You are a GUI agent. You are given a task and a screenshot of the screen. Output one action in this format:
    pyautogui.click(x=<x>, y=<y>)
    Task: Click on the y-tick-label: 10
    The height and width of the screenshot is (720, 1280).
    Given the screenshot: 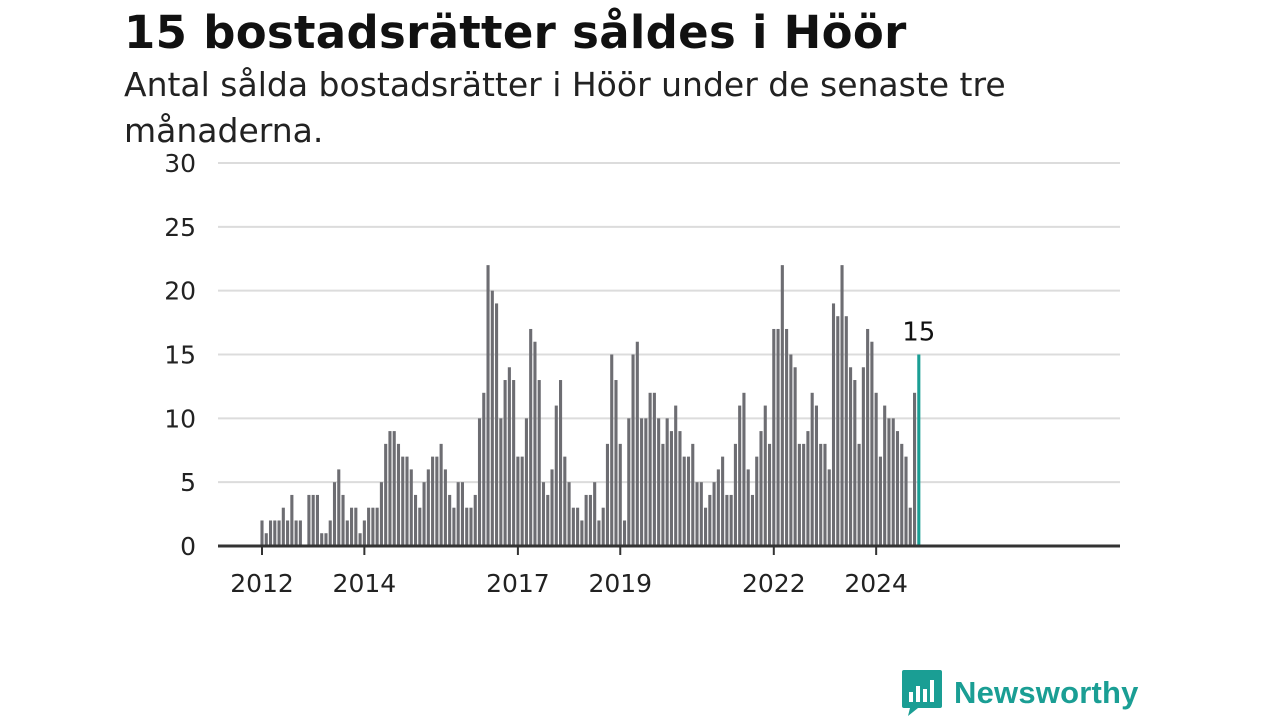 What is the action you would take?
    pyautogui.click(x=180, y=418)
    